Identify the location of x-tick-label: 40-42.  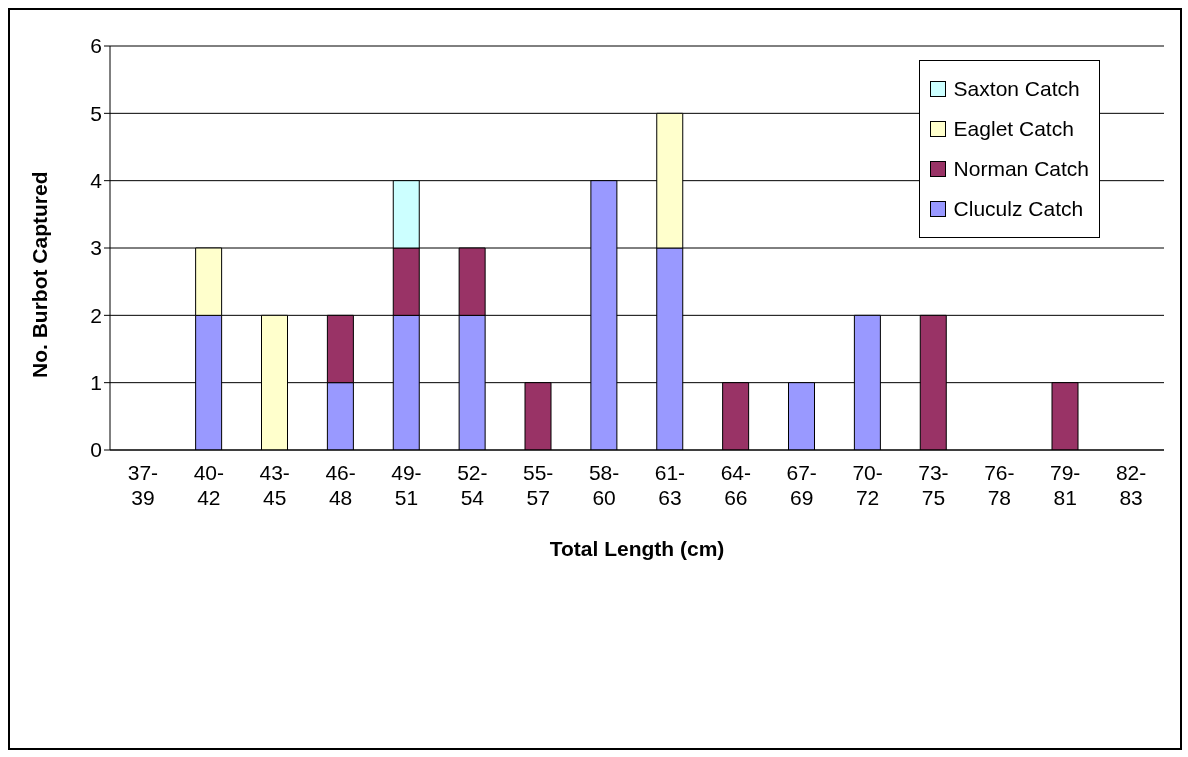
(208, 485).